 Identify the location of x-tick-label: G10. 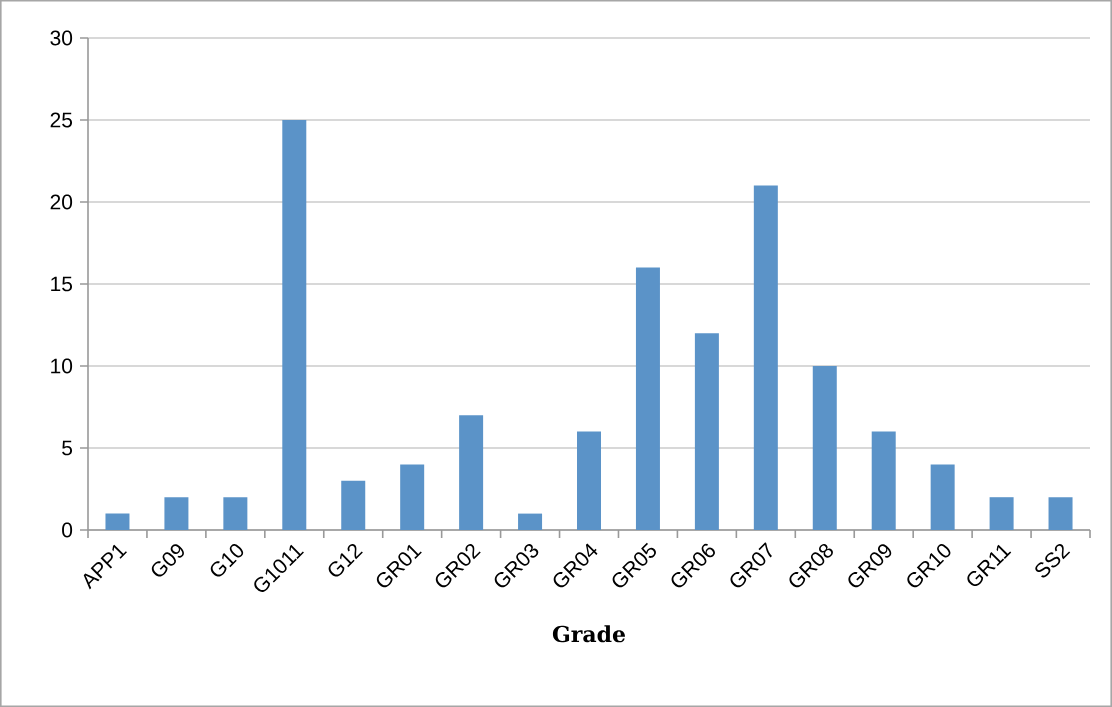
(227, 560).